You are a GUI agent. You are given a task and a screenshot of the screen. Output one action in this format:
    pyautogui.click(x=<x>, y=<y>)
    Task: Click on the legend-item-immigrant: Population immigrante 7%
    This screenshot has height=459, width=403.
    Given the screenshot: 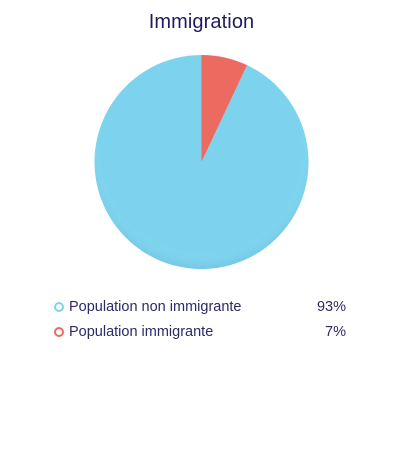 What is the action you would take?
    pyautogui.click(x=200, y=332)
    